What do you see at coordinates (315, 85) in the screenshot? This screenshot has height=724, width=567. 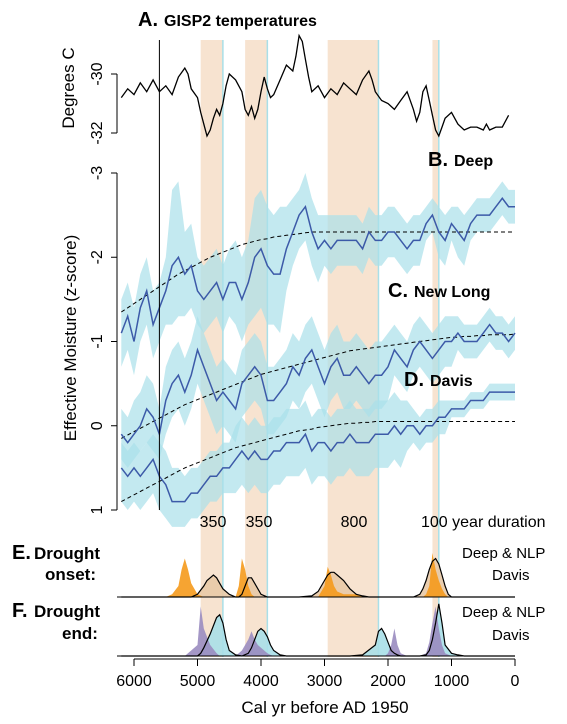 I see `gisp2-series-line` at bounding box center [315, 85].